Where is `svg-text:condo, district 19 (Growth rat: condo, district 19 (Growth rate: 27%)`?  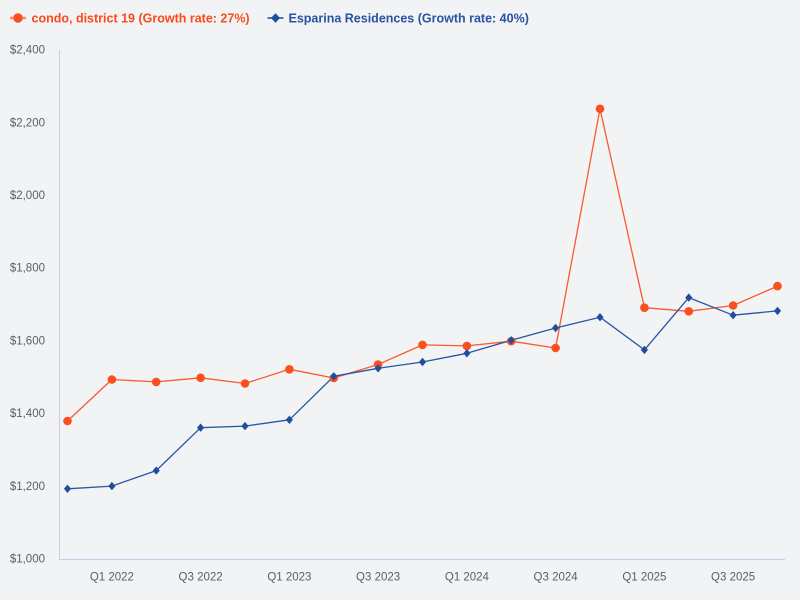
svg-text:condo, district 19 (Growth rat: condo, district 19 (Growth rate: 27%) is located at coordinates (141, 18).